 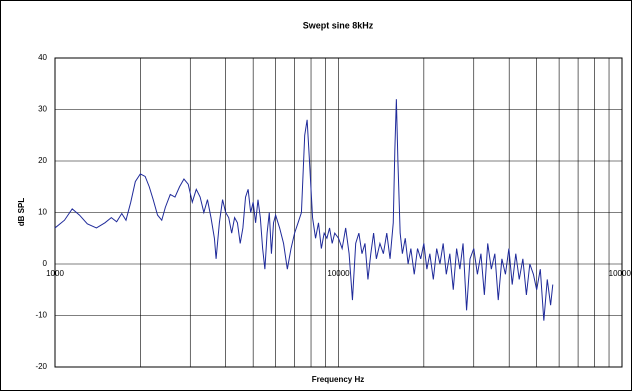 What do you see at coordinates (42, 57) in the screenshot?
I see `y-tick-label: 40` at bounding box center [42, 57].